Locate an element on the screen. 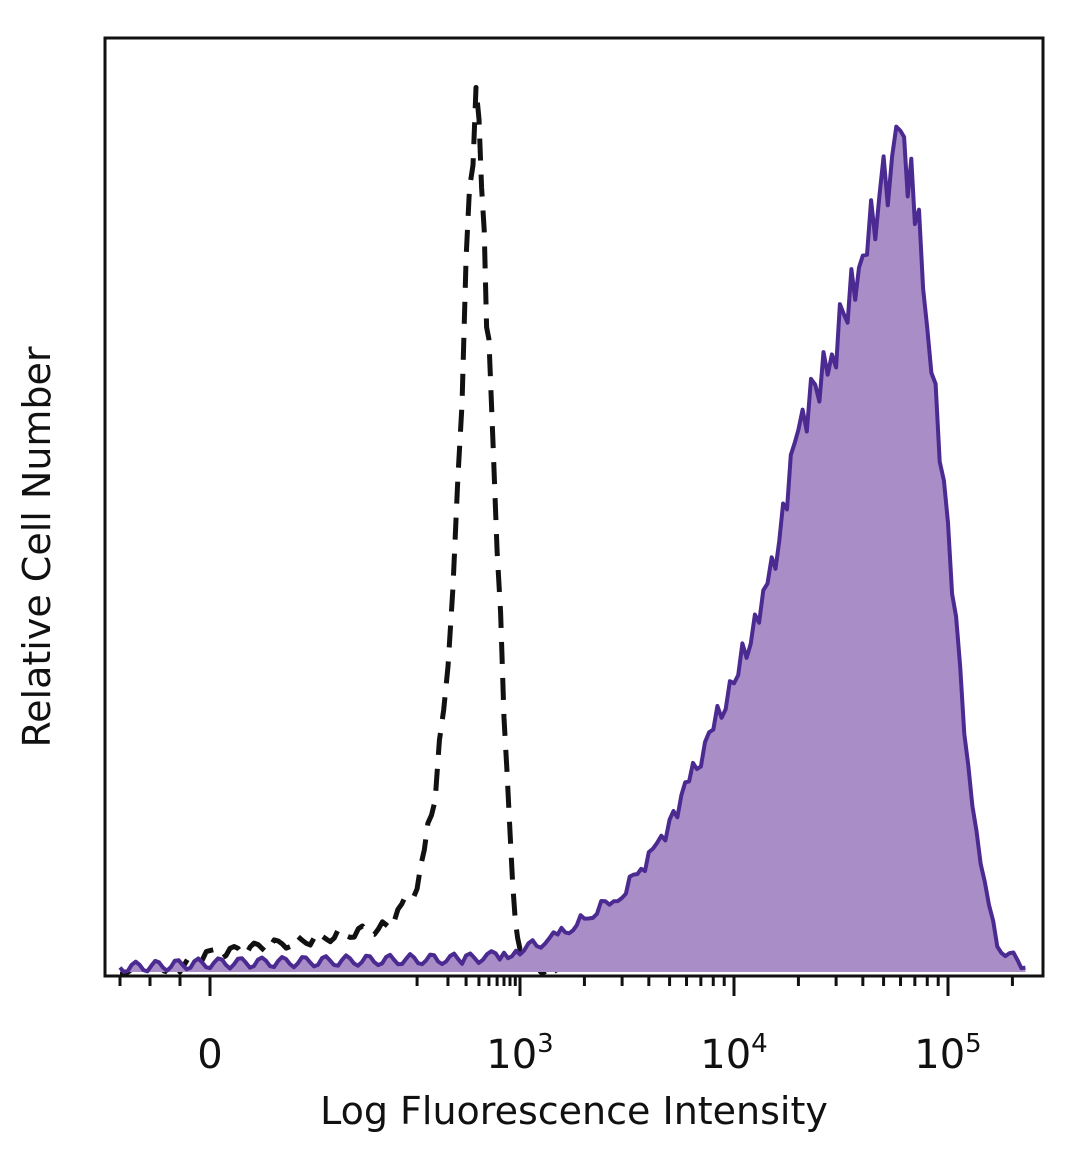 Image resolution: width=1080 pixels, height=1169 pixels. x-axis-ticks: 0 103 104 105 is located at coordinates (566, 1027).